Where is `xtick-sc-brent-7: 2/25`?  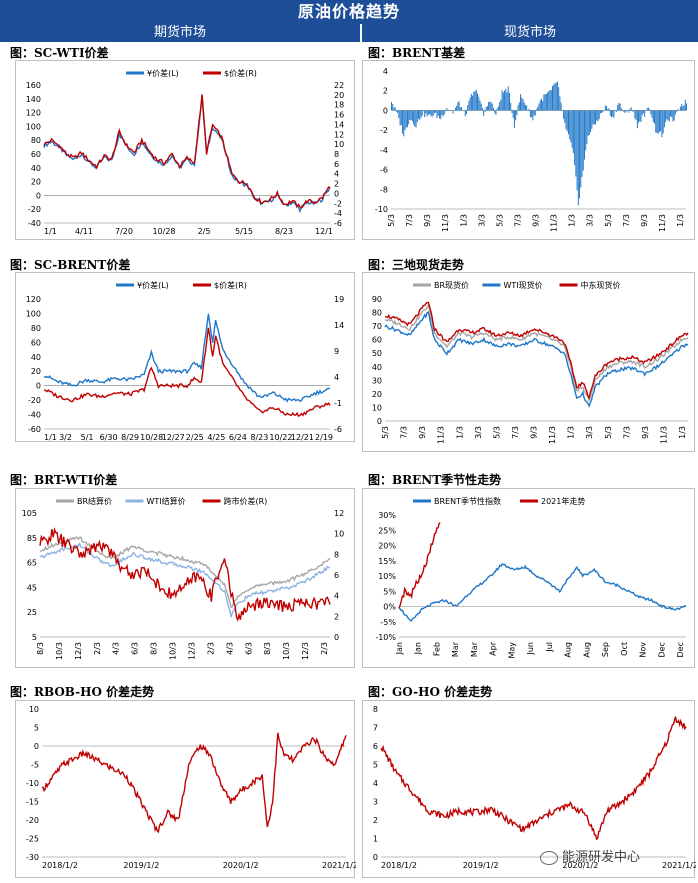 xtick-sc-brent-7: 2/25 is located at coordinates (195, 437).